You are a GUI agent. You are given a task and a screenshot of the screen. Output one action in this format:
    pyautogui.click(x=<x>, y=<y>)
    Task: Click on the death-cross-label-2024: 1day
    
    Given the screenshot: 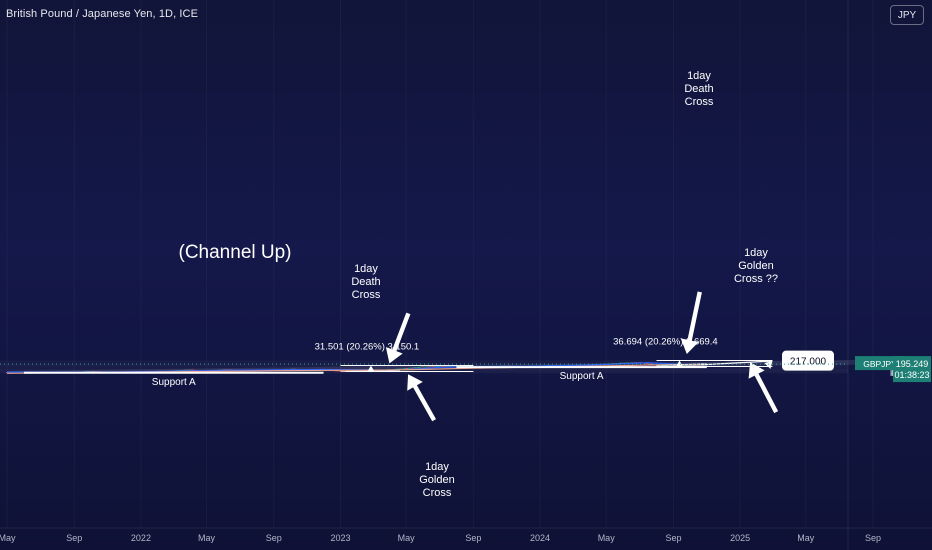 What is the action you would take?
    pyautogui.click(x=699, y=76)
    